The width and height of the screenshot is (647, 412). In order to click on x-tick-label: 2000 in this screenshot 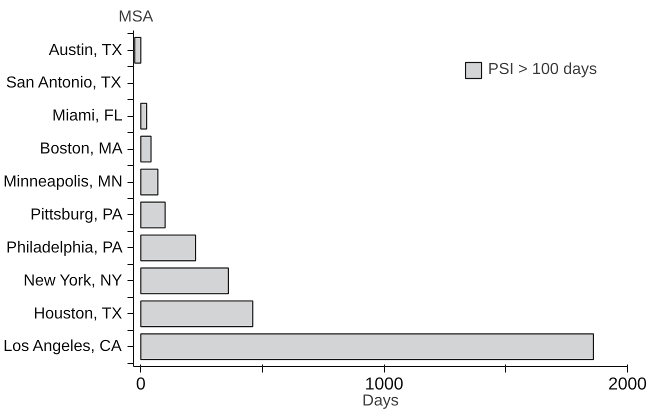, I will do `click(627, 384)`.